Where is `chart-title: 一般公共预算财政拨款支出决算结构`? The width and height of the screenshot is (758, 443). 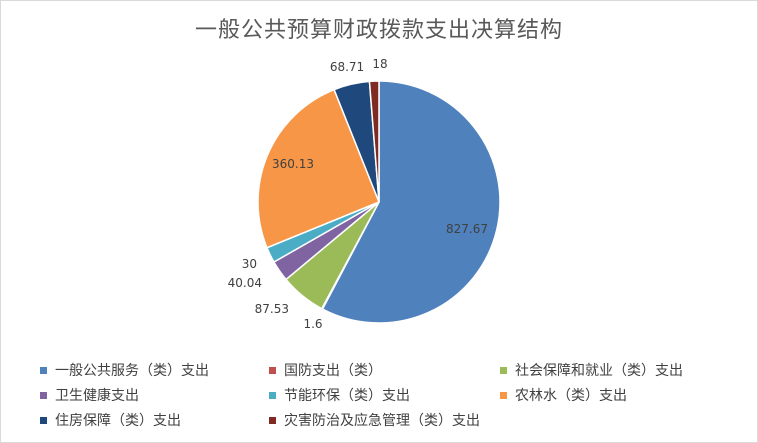 chart-title: 一般公共预算财政拨款支出决算结构 is located at coordinates (378, 30).